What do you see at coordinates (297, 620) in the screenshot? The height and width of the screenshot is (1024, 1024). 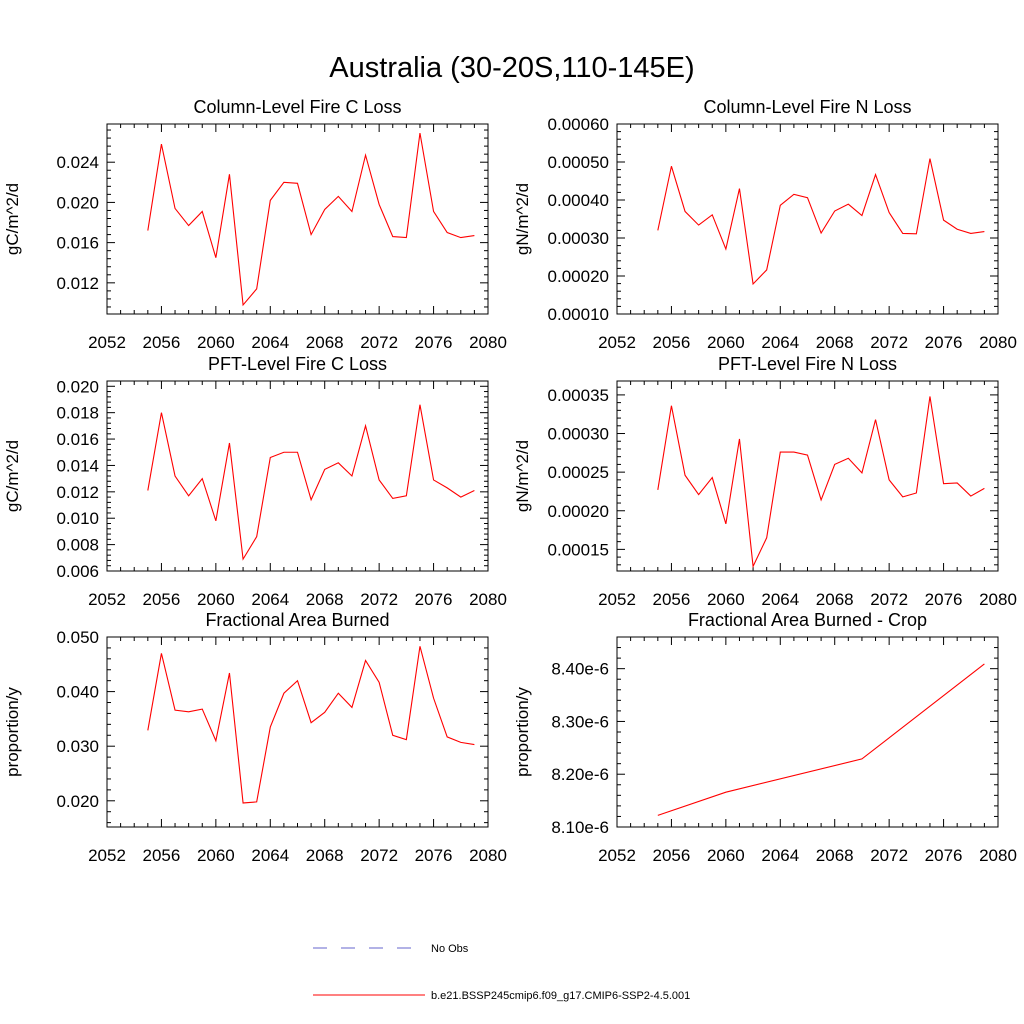 I see `panel-title: Fractional Area Burned` at bounding box center [297, 620].